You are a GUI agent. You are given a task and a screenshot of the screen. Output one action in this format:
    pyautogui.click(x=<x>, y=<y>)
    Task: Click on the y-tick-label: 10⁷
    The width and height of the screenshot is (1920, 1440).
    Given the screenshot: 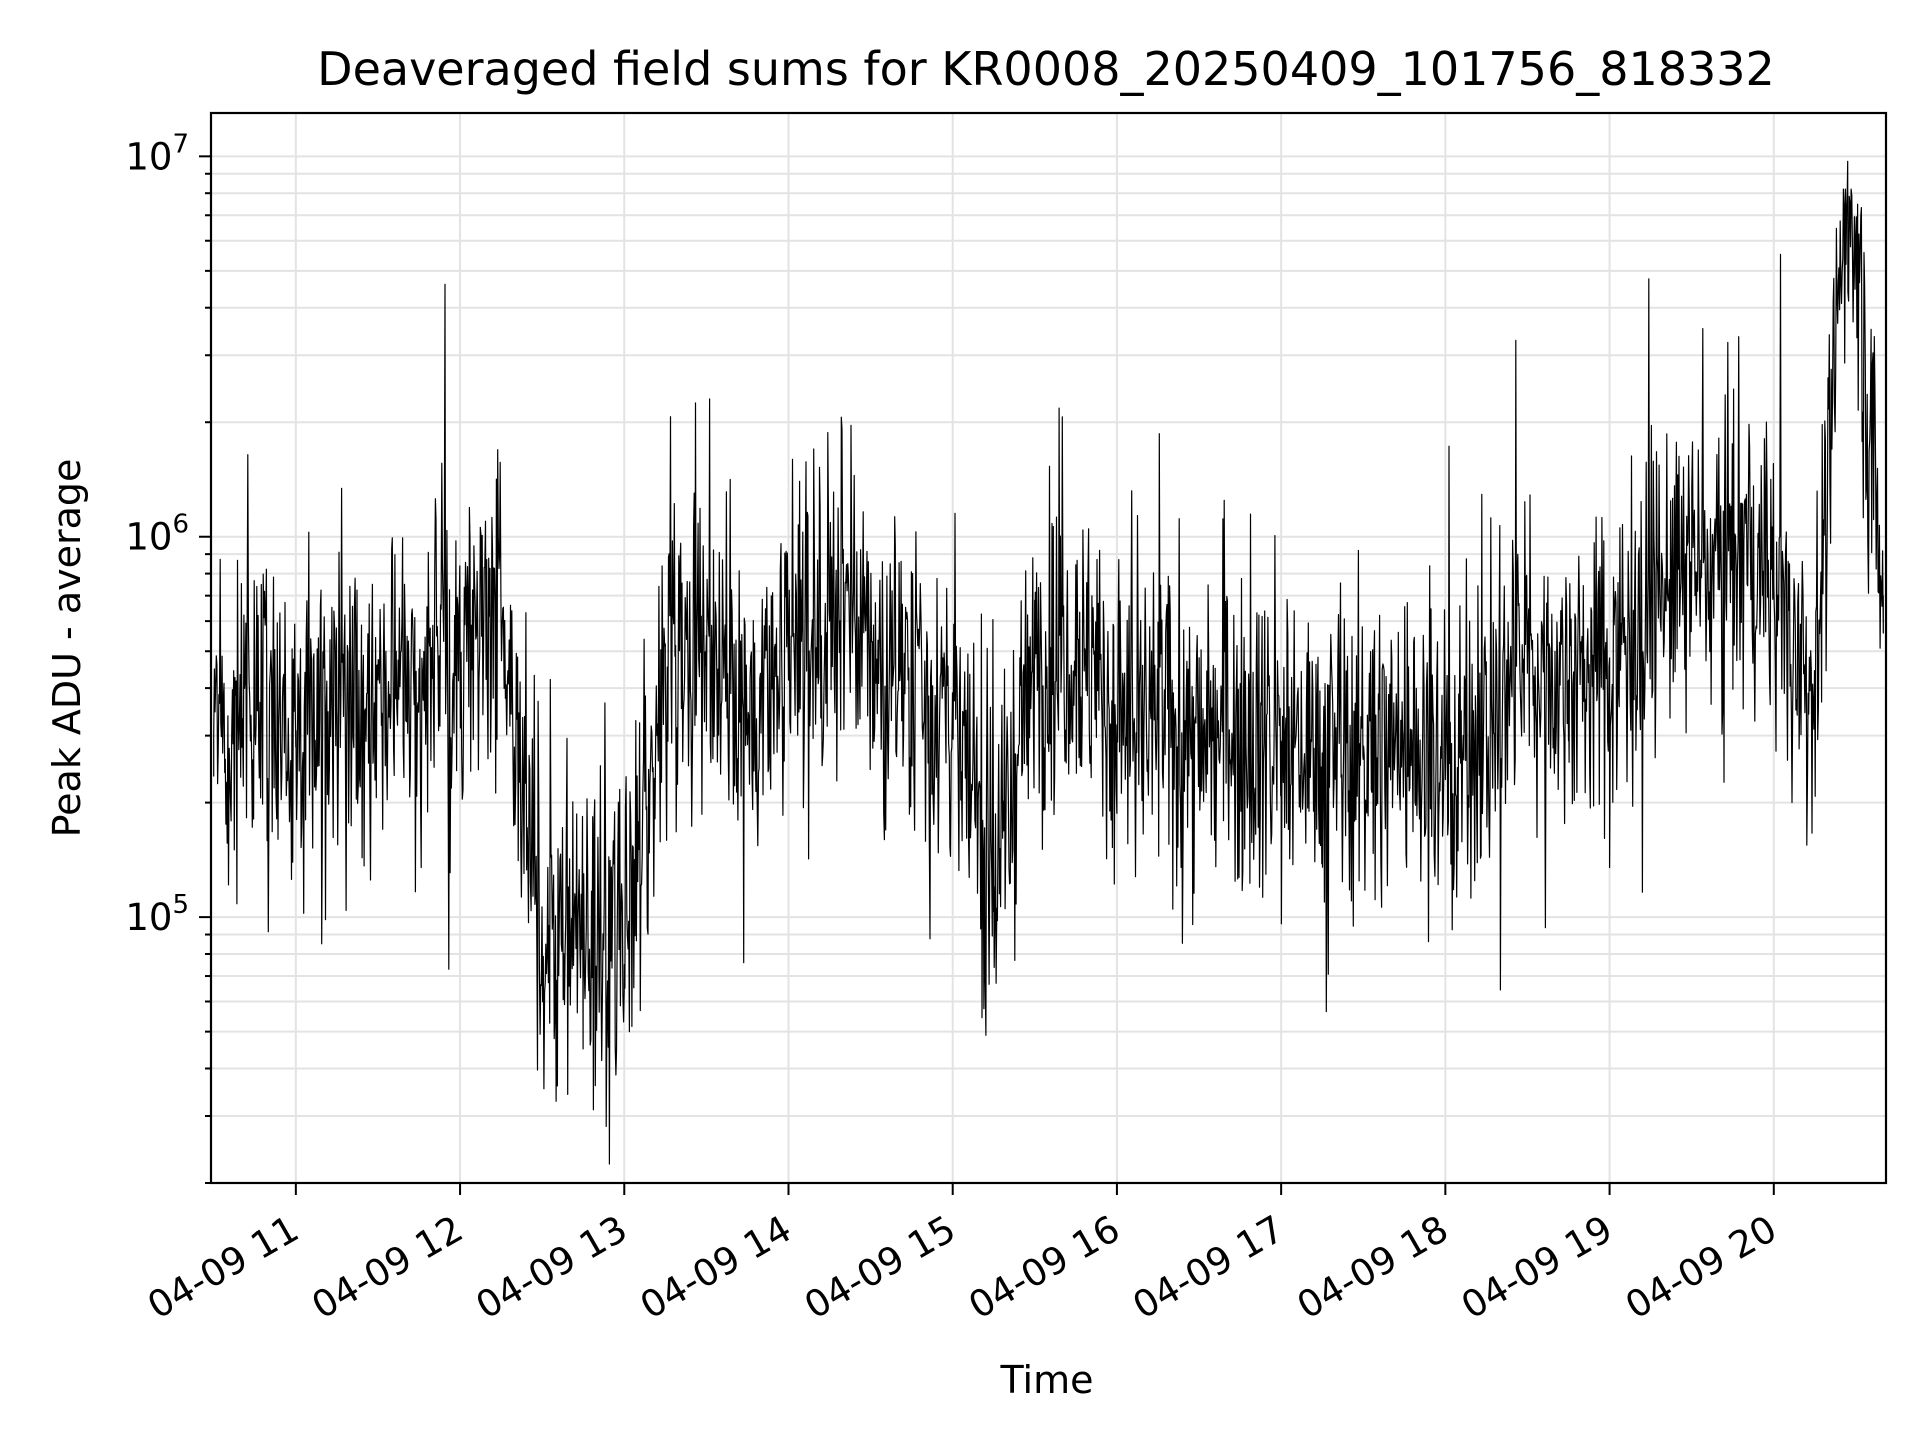 What is the action you would take?
    pyautogui.click(x=157, y=153)
    